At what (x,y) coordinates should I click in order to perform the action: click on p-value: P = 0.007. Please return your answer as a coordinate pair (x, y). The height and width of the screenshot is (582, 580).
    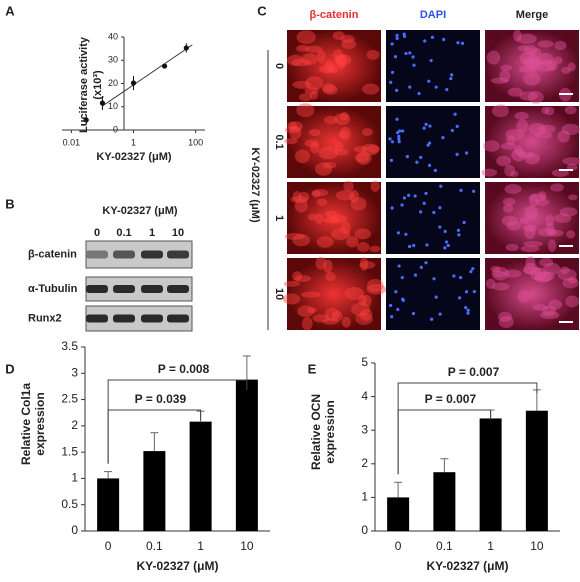
    Looking at the image, I should click on (474, 372).